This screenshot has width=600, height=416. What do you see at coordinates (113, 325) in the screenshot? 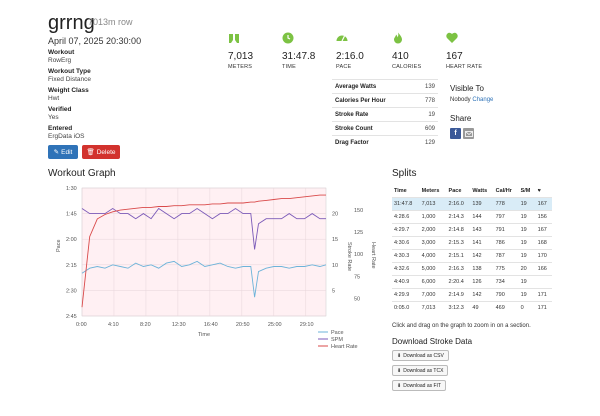
I see `x-tick-label: 4:10` at bounding box center [113, 325].